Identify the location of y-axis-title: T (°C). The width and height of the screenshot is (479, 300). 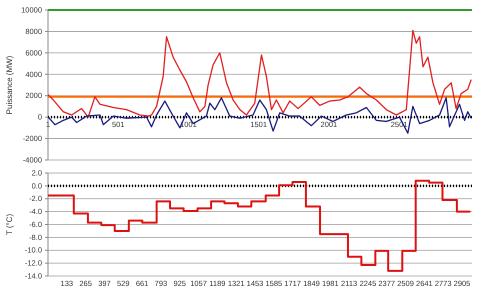
(9, 225).